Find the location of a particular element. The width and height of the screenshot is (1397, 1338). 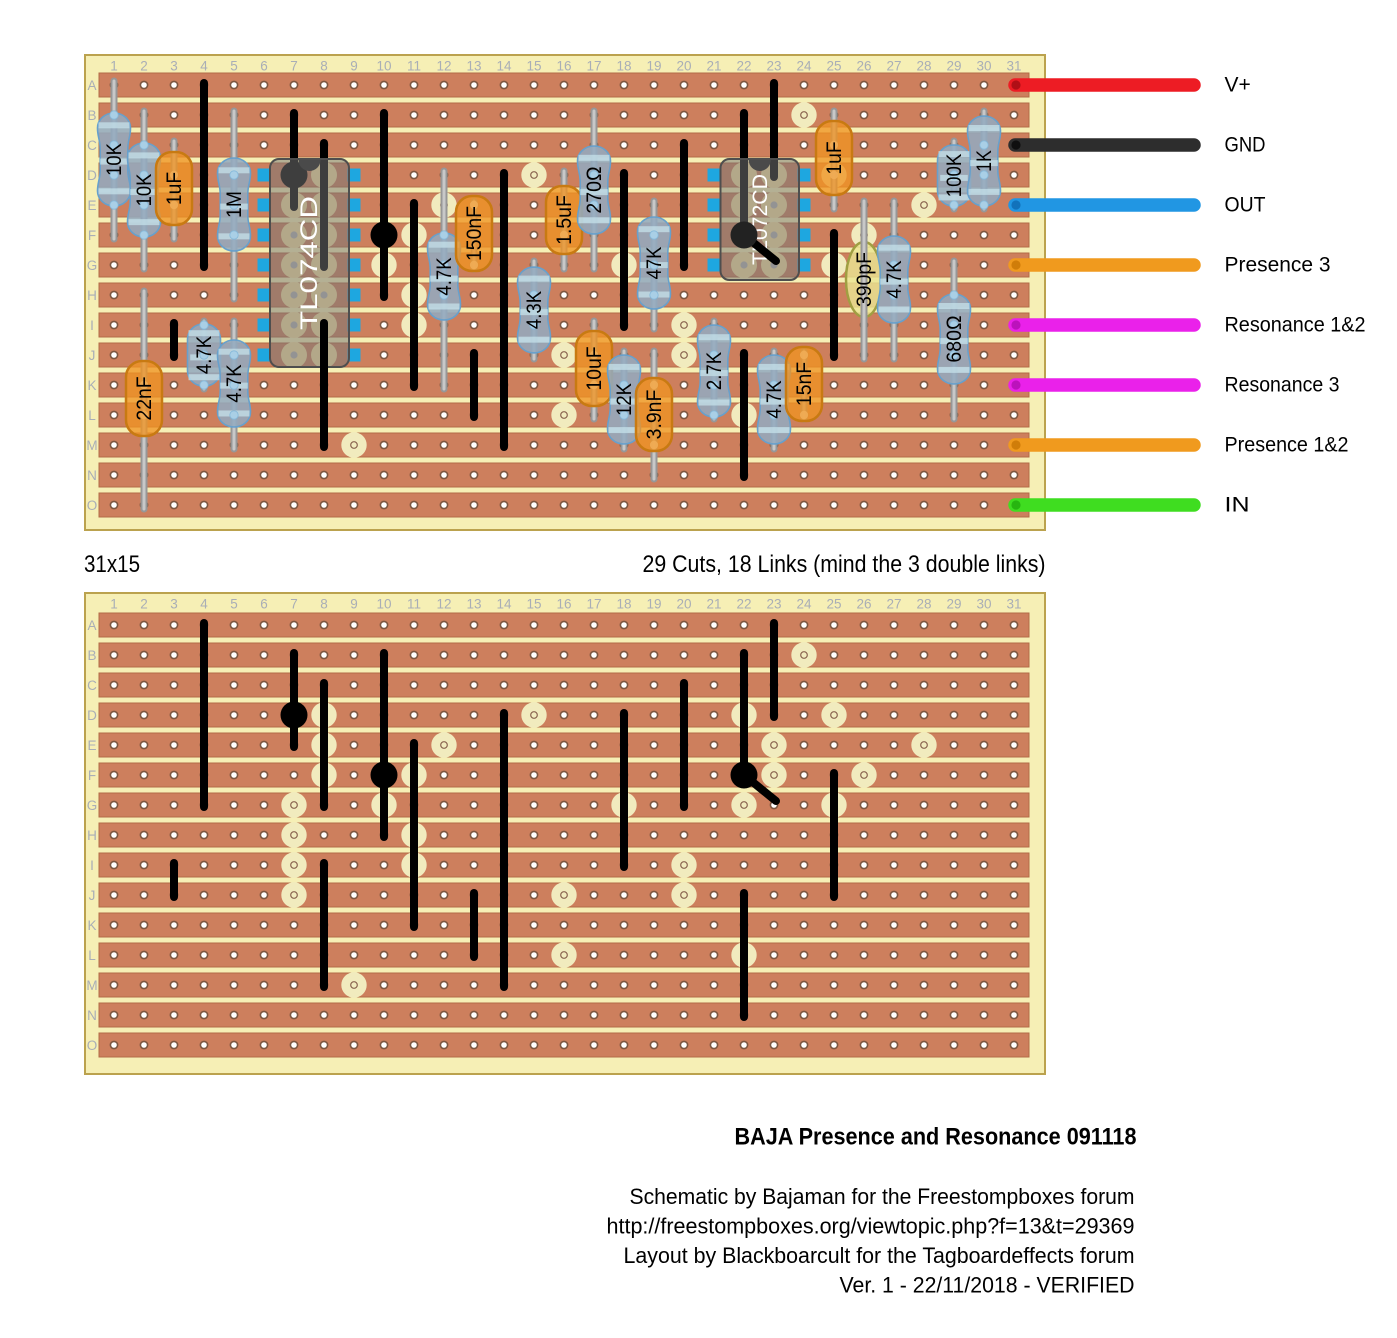

svg-text: 29 is located at coordinates (953, 66).